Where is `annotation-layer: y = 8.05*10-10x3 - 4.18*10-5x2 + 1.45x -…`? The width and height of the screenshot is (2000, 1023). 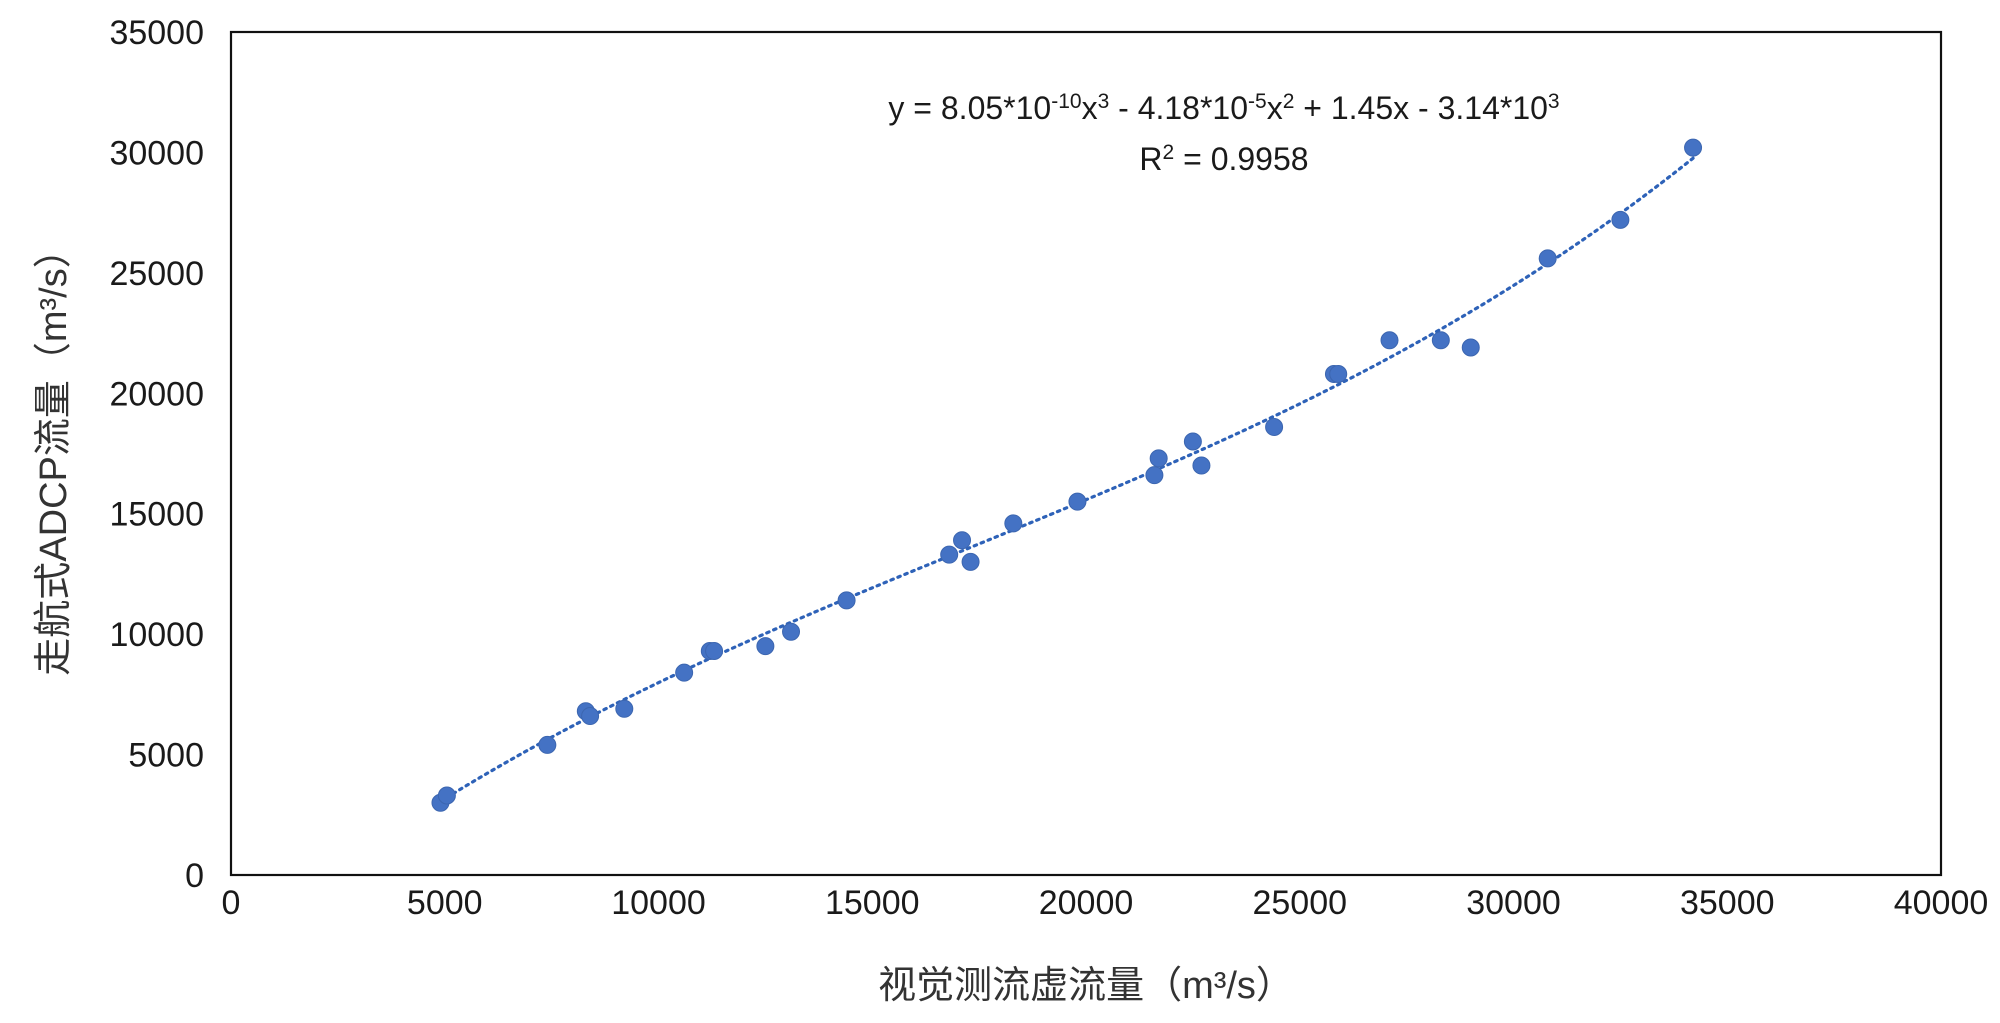 annotation-layer: y = 8.05*10-10x3 - 4.18*10-5x2 + 1.45x -… is located at coordinates (1223, 134).